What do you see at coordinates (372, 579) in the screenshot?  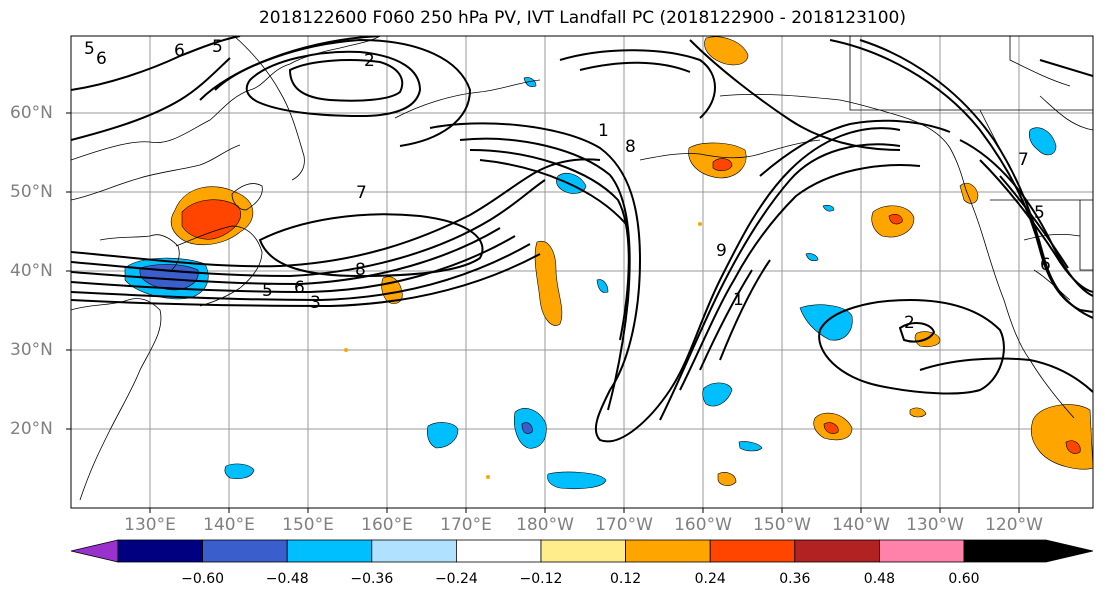 I see `colorbar-tick-label: −0.36` at bounding box center [372, 579].